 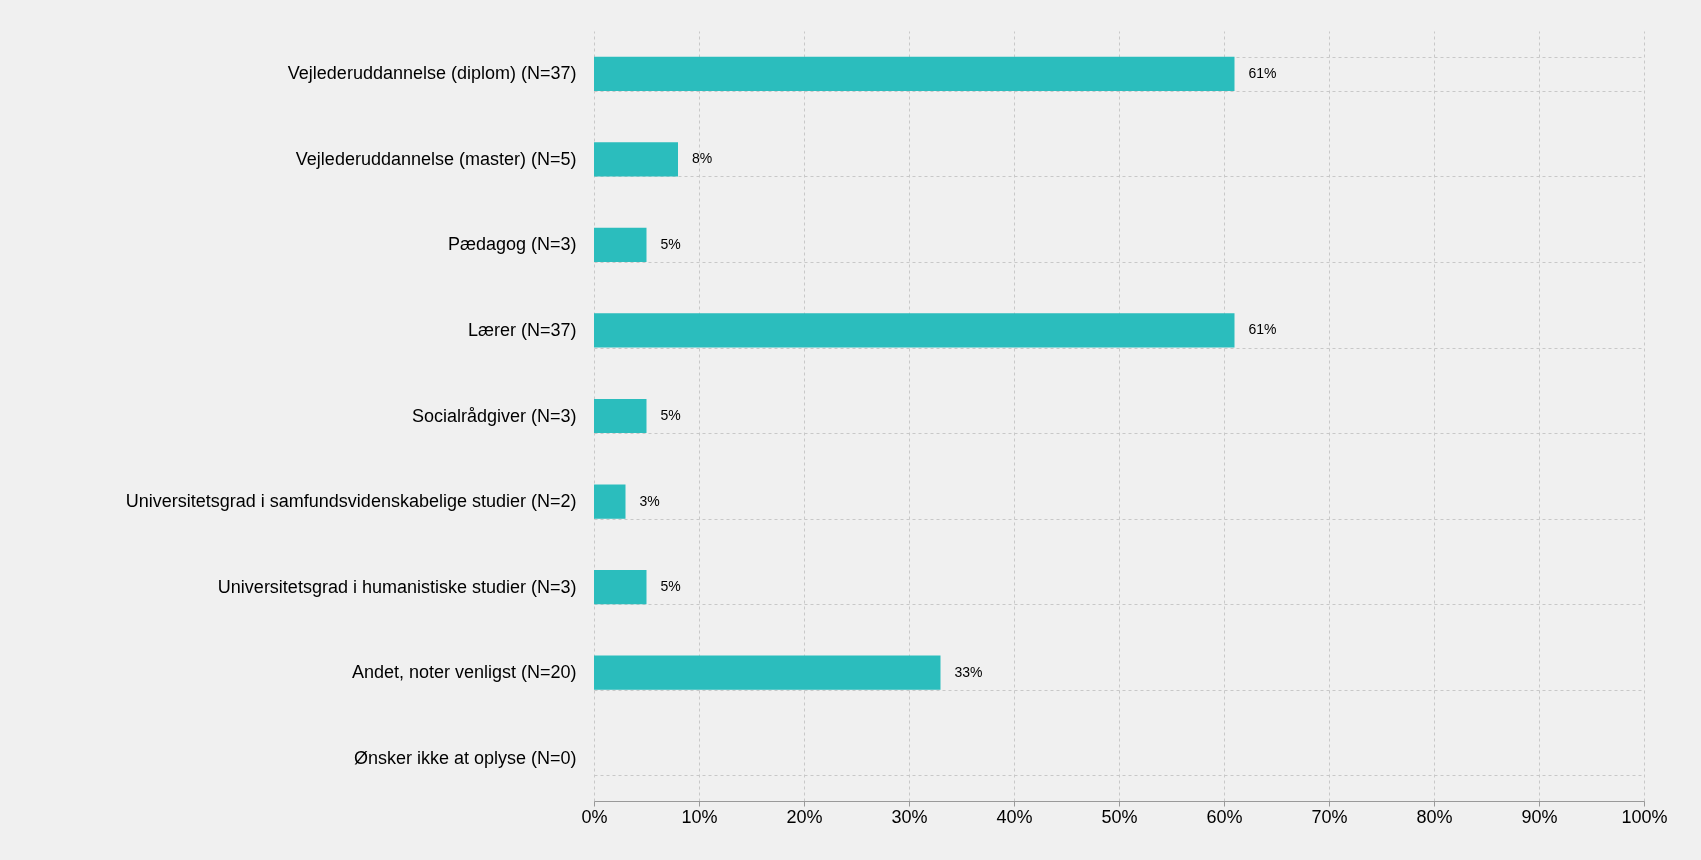 What do you see at coordinates (436, 158) in the screenshot?
I see `y-tick-label: Vejlederuddannelse (master) (N=5)` at bounding box center [436, 158].